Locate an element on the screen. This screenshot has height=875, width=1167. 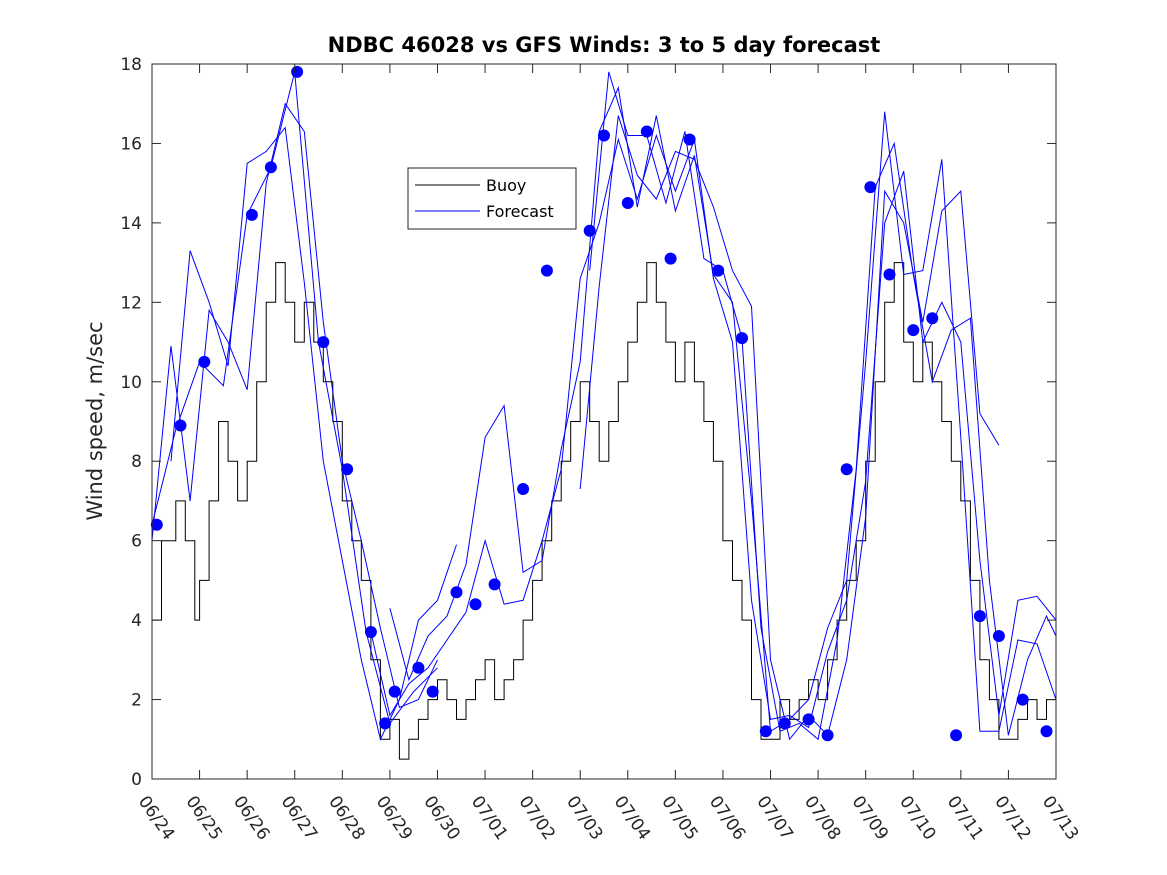
y-tick-label: 2 is located at coordinates (136, 701).